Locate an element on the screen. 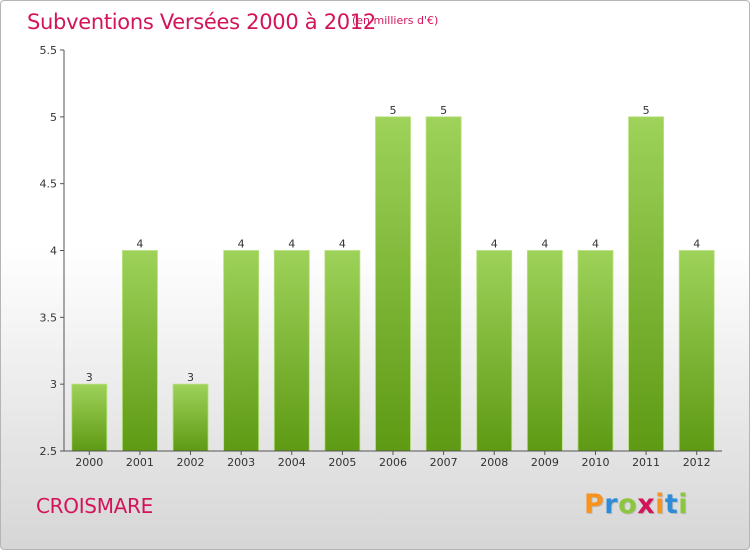 This screenshot has width=750, height=550. logo-letter: t is located at coordinates (671, 504).